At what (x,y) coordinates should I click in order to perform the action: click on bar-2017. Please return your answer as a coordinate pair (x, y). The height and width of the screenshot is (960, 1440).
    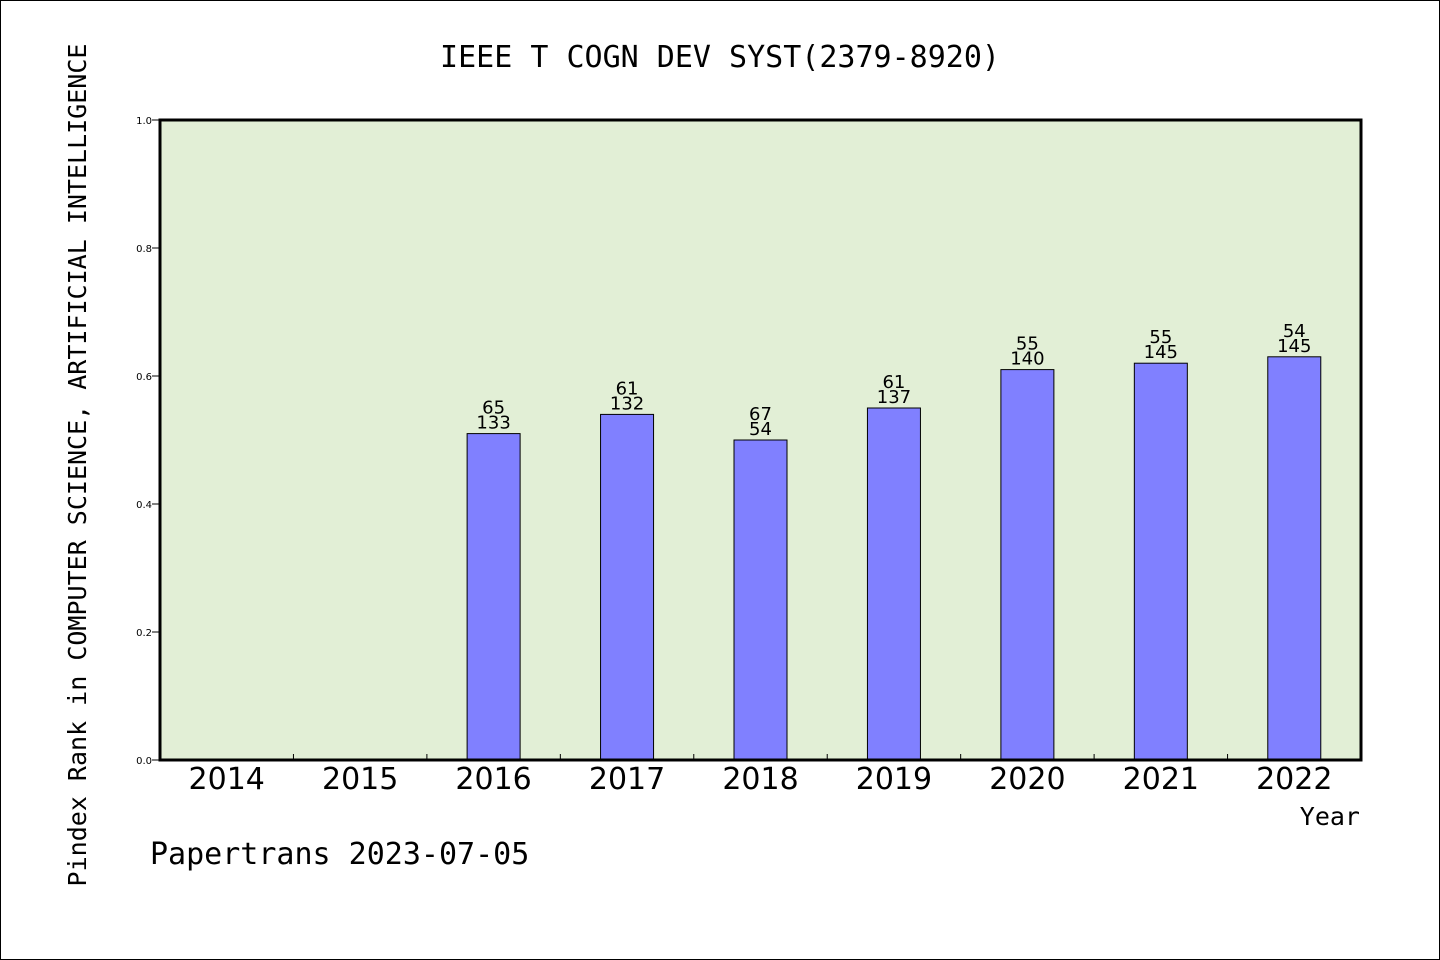
    Looking at the image, I should click on (627, 587).